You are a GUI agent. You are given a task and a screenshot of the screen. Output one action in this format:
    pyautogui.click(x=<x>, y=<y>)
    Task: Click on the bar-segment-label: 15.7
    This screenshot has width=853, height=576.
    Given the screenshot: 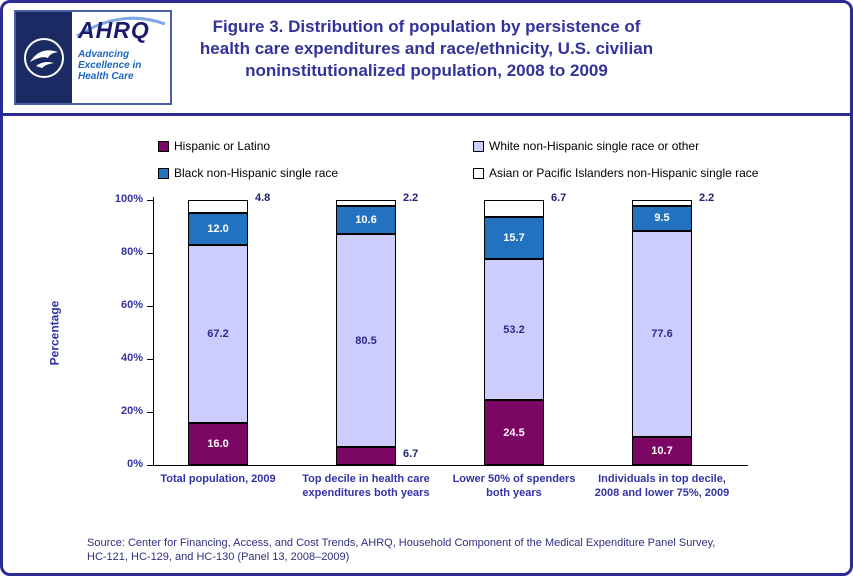 What is the action you would take?
    pyautogui.click(x=514, y=238)
    